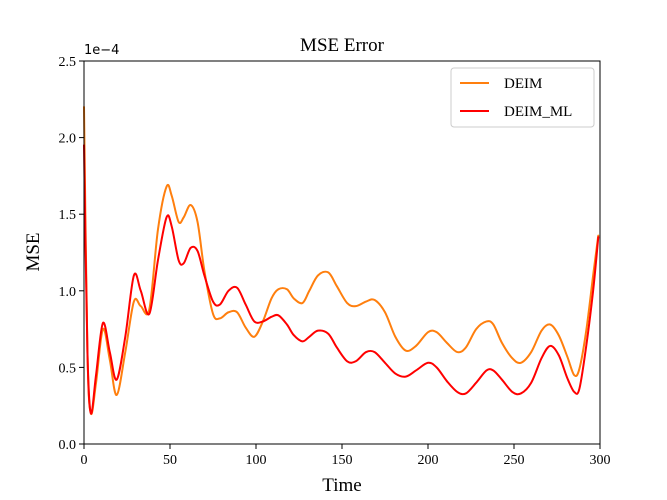  I want to click on y-tick-label: 1.0, so click(68, 292).